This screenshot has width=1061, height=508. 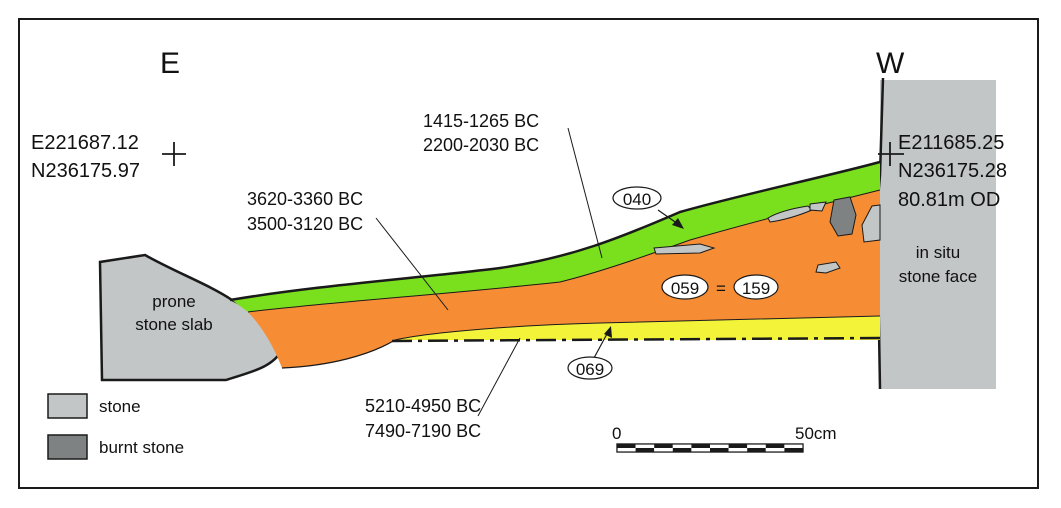 I want to click on west-northing: N236175.28, so click(x=952, y=171).